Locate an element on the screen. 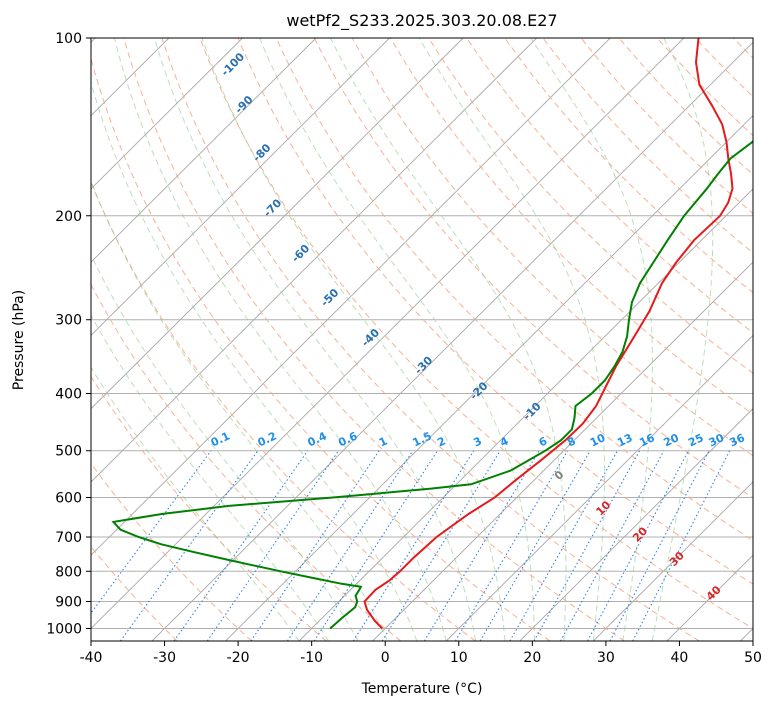  y-tick-label: 500 is located at coordinates (68, 452).